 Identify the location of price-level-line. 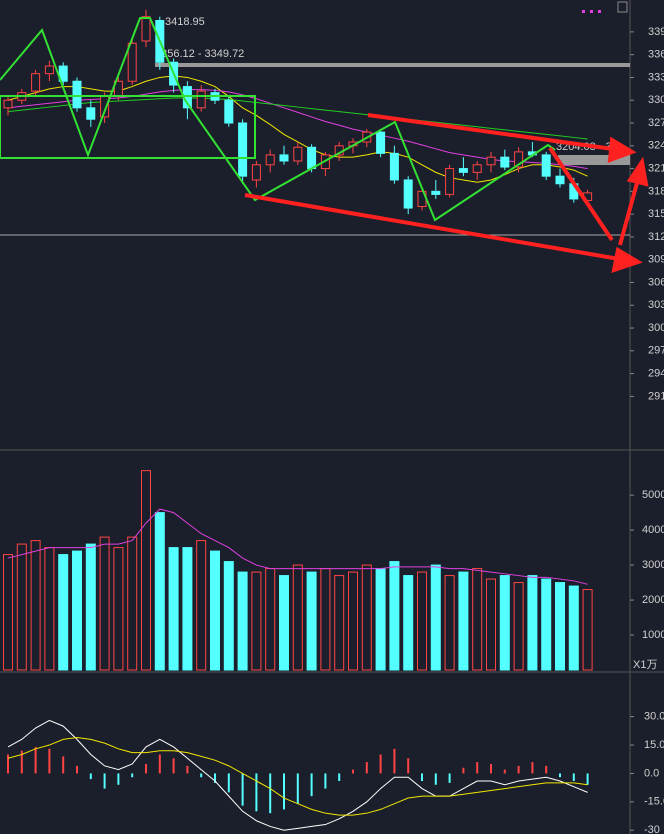
(392, 65).